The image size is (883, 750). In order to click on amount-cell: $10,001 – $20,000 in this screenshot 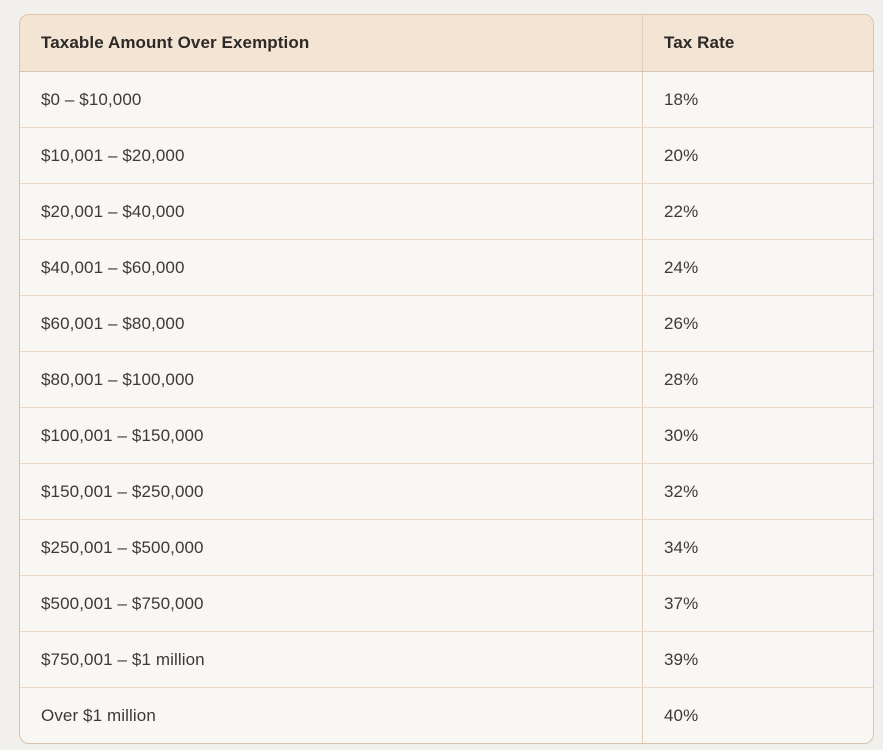, I will do `click(113, 155)`.